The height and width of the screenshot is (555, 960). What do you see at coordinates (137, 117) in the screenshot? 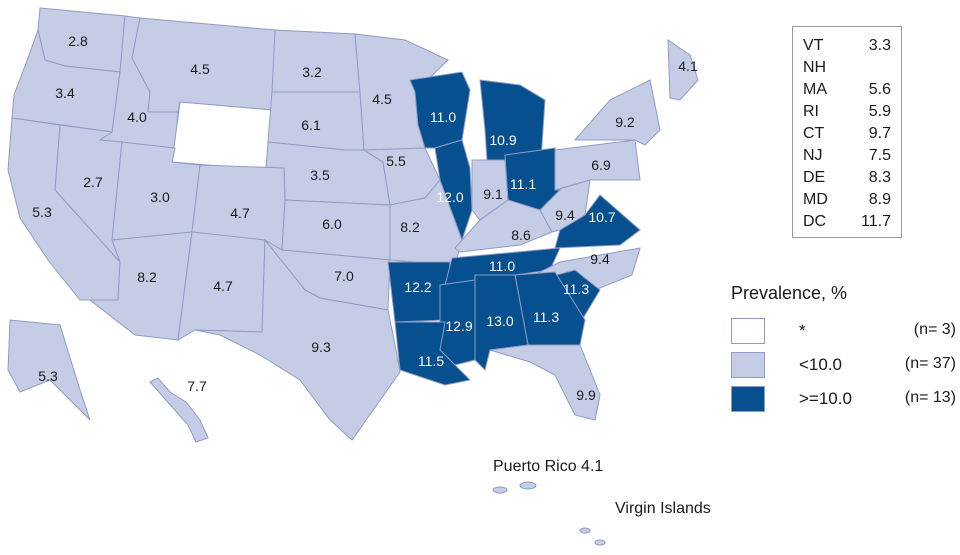
I see `state-value-id: 4.0` at bounding box center [137, 117].